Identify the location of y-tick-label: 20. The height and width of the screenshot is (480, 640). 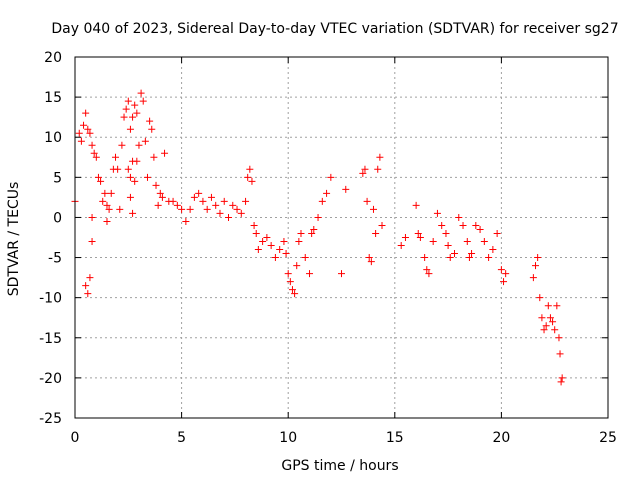
(53, 58).